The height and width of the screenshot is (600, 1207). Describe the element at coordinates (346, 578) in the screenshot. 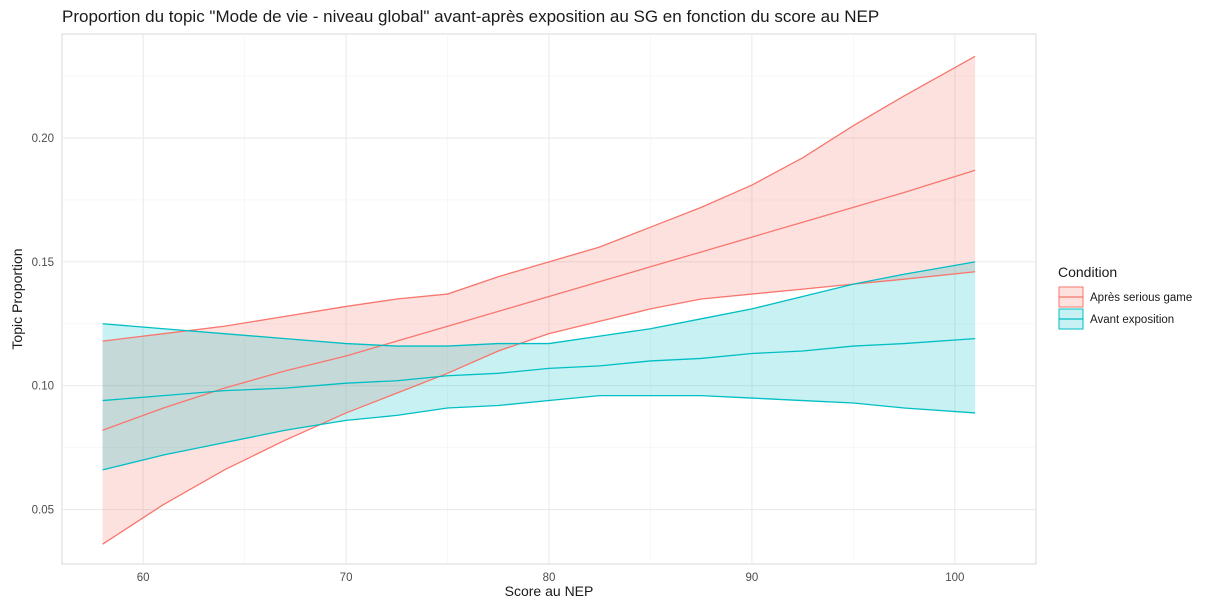

I see `x-tick-label: 70` at that location.